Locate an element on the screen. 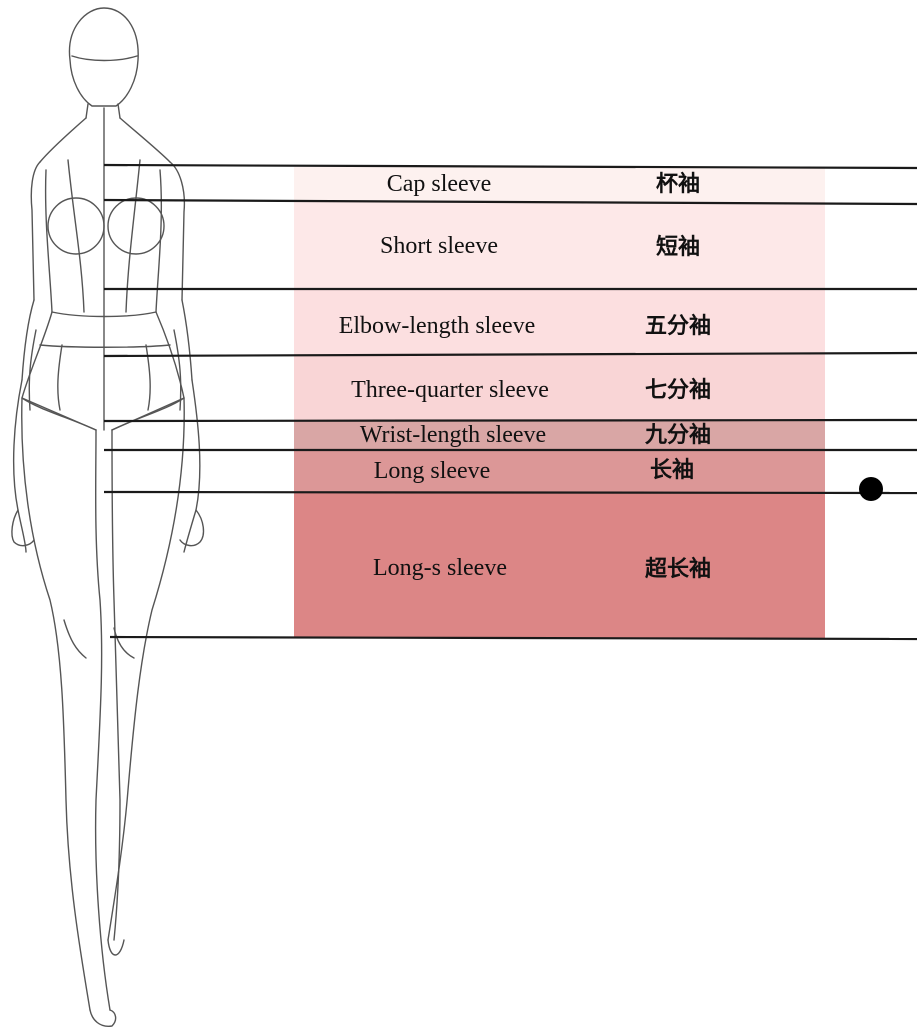 Image resolution: width=917 pixels, height=1034 pixels. label-cap-sleeve: Cap sleeve is located at coordinates (439, 184).